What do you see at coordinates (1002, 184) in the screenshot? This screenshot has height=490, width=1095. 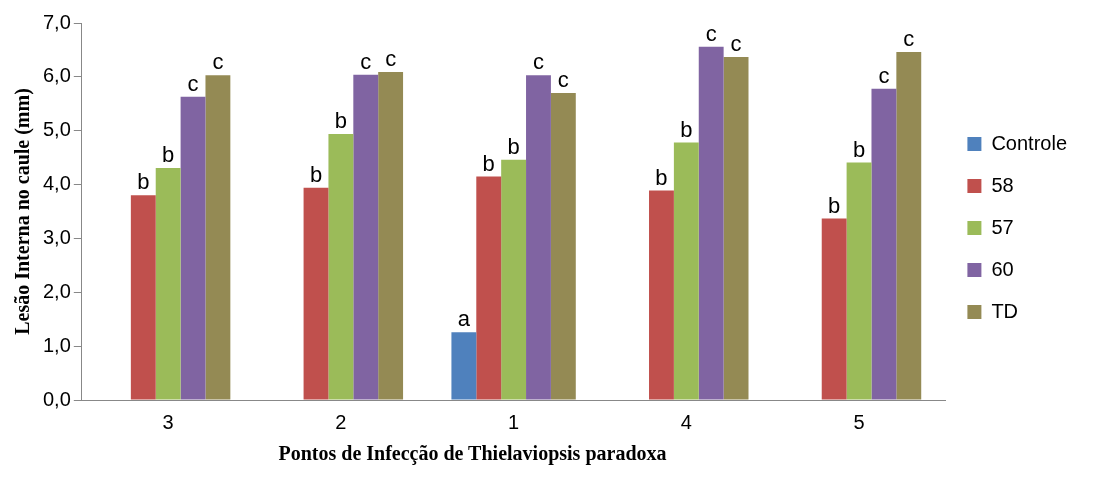 I see `legend-label: 58` at bounding box center [1002, 184].